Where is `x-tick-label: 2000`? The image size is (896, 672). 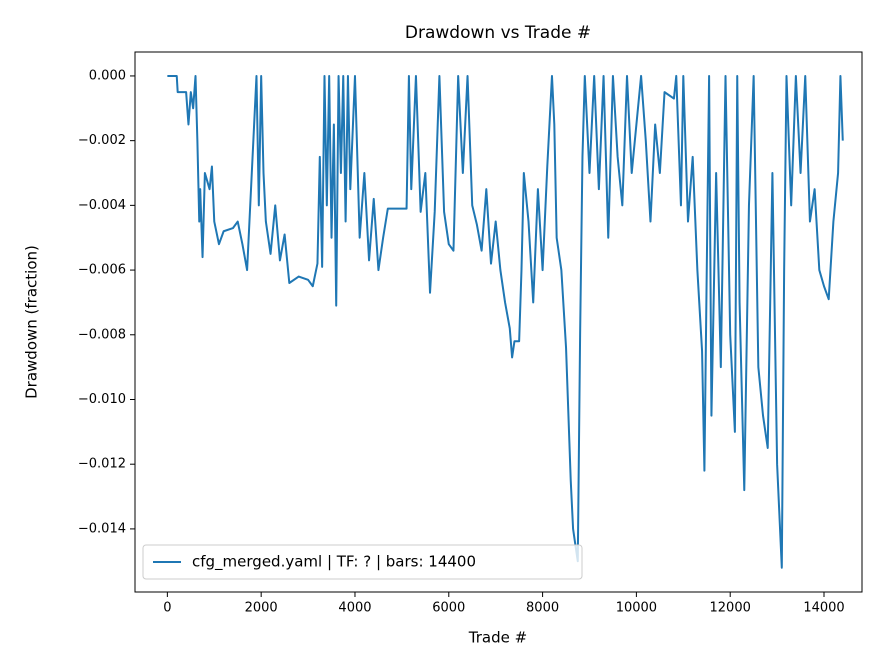 x-tick-label: 2000 is located at coordinates (261, 608).